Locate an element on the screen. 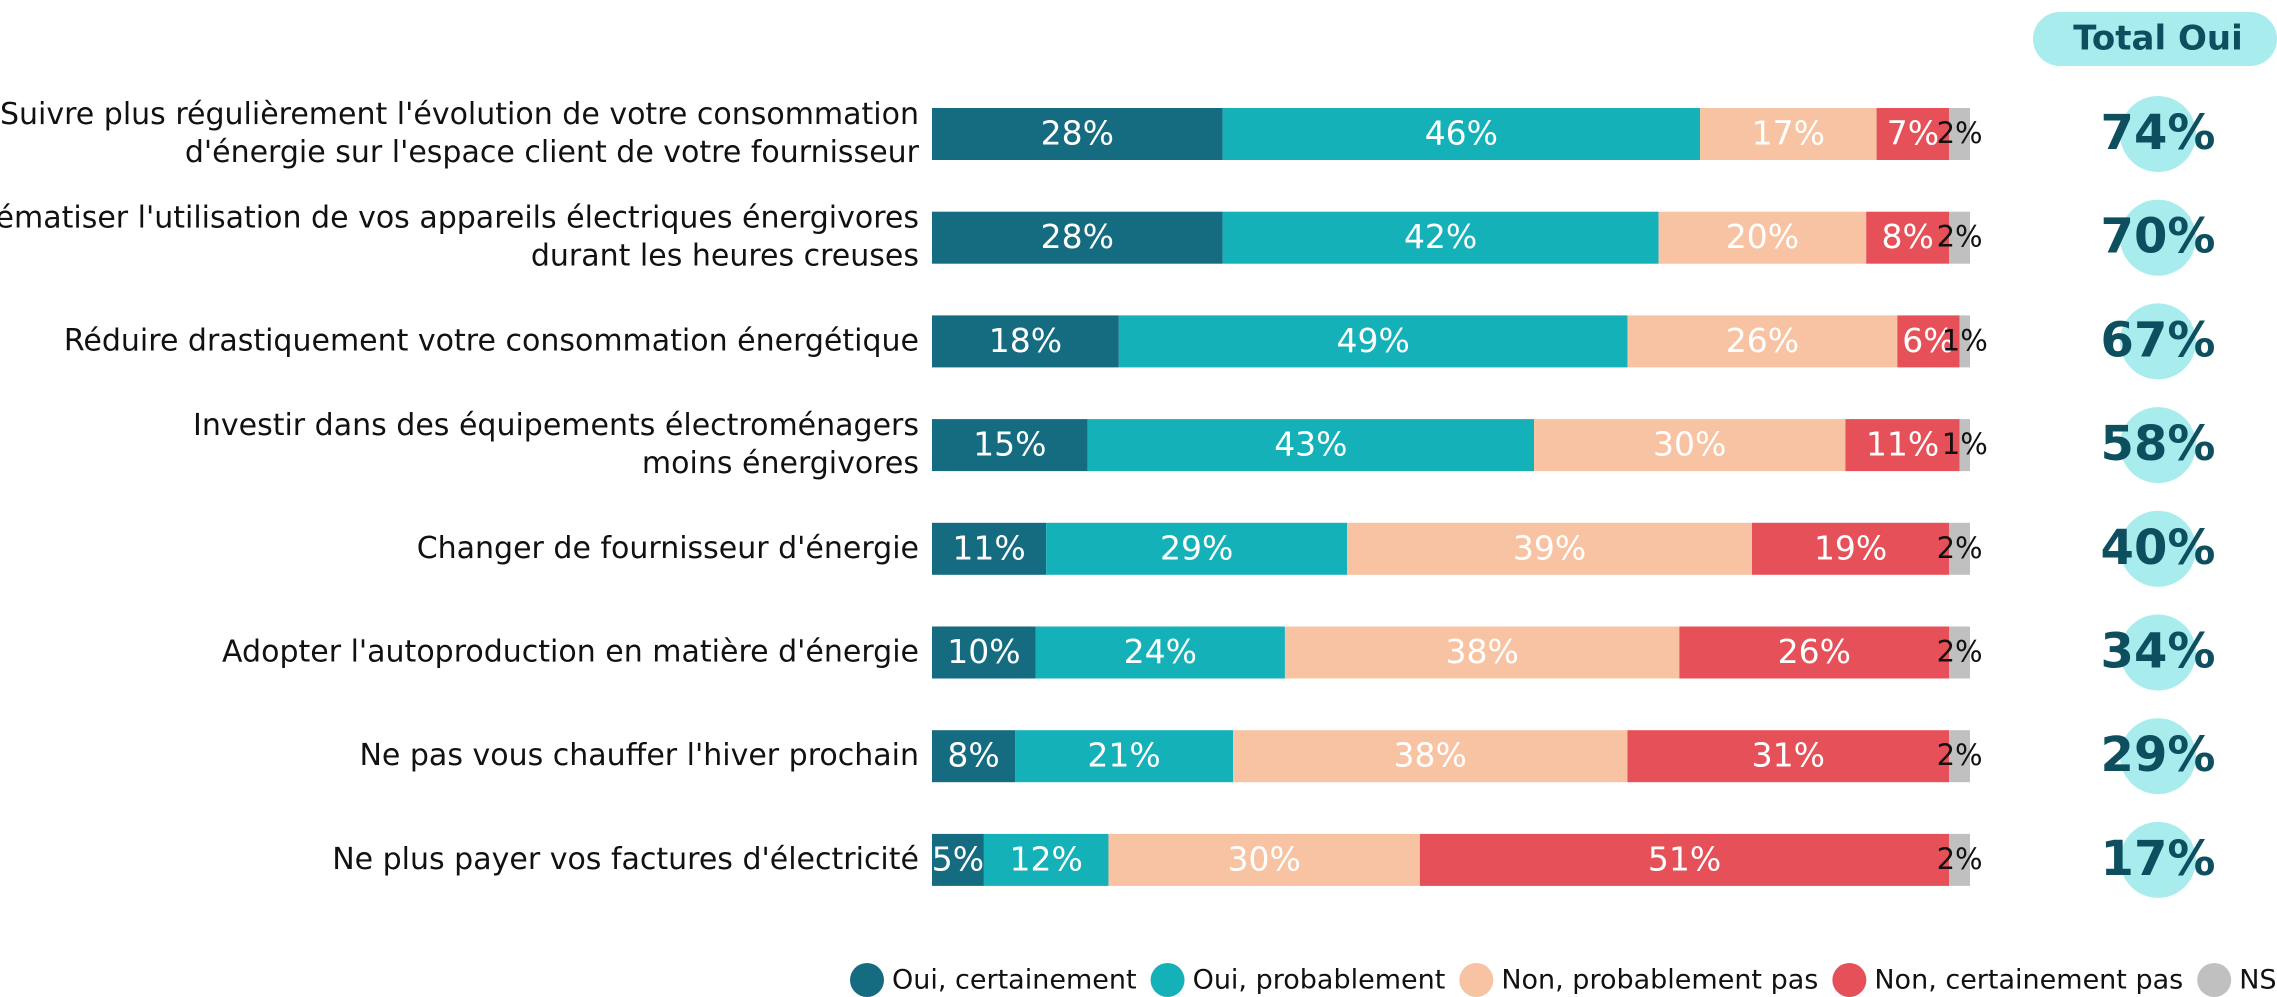  value-label: 42% is located at coordinates (1440, 236).